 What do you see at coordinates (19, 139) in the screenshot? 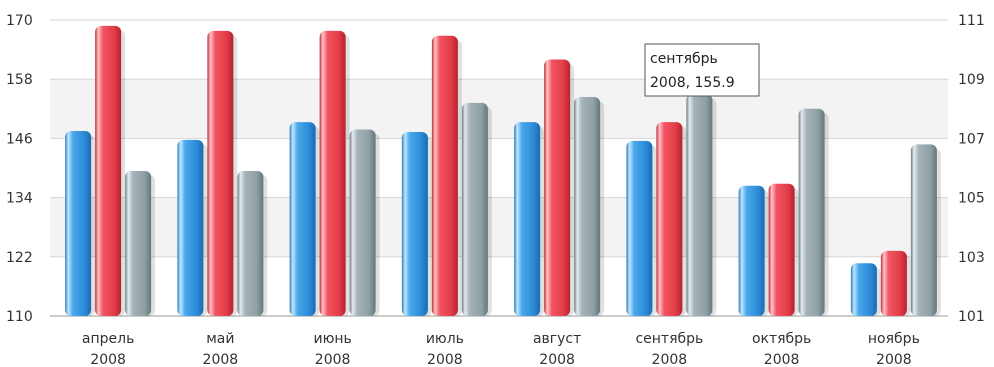
I see `left-tick-label: 146` at bounding box center [19, 139].